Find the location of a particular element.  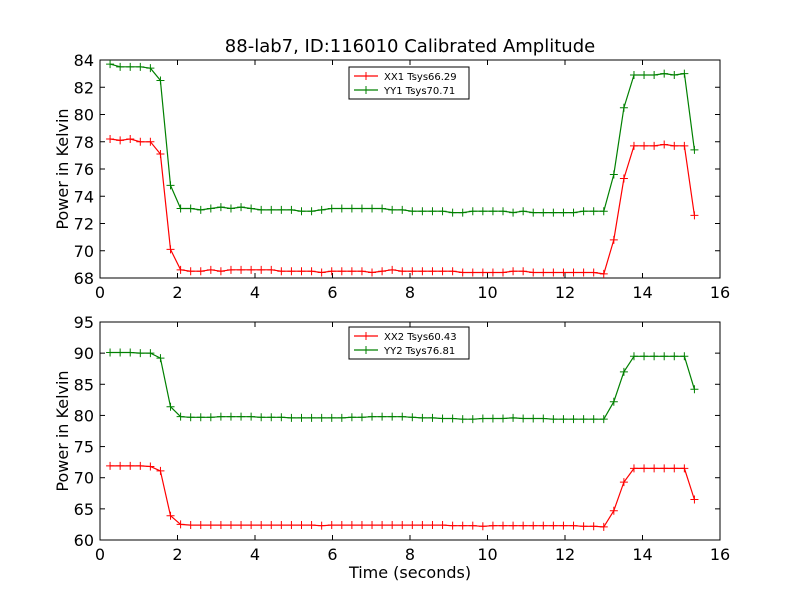

x-tick-label: 4 is located at coordinates (255, 554).